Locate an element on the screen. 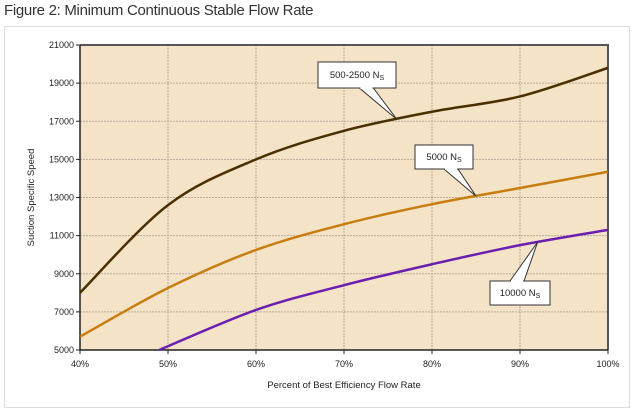 This screenshot has width=640, height=412. y-tick-label: 15000 is located at coordinates (61, 159).